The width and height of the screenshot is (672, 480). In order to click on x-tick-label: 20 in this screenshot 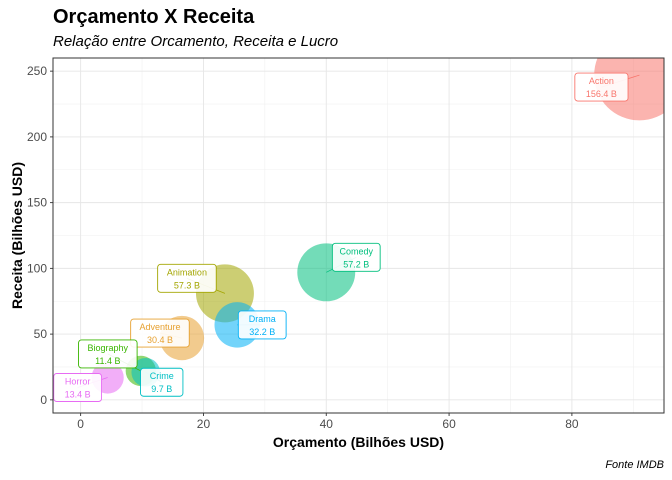, I will do `click(204, 424)`.